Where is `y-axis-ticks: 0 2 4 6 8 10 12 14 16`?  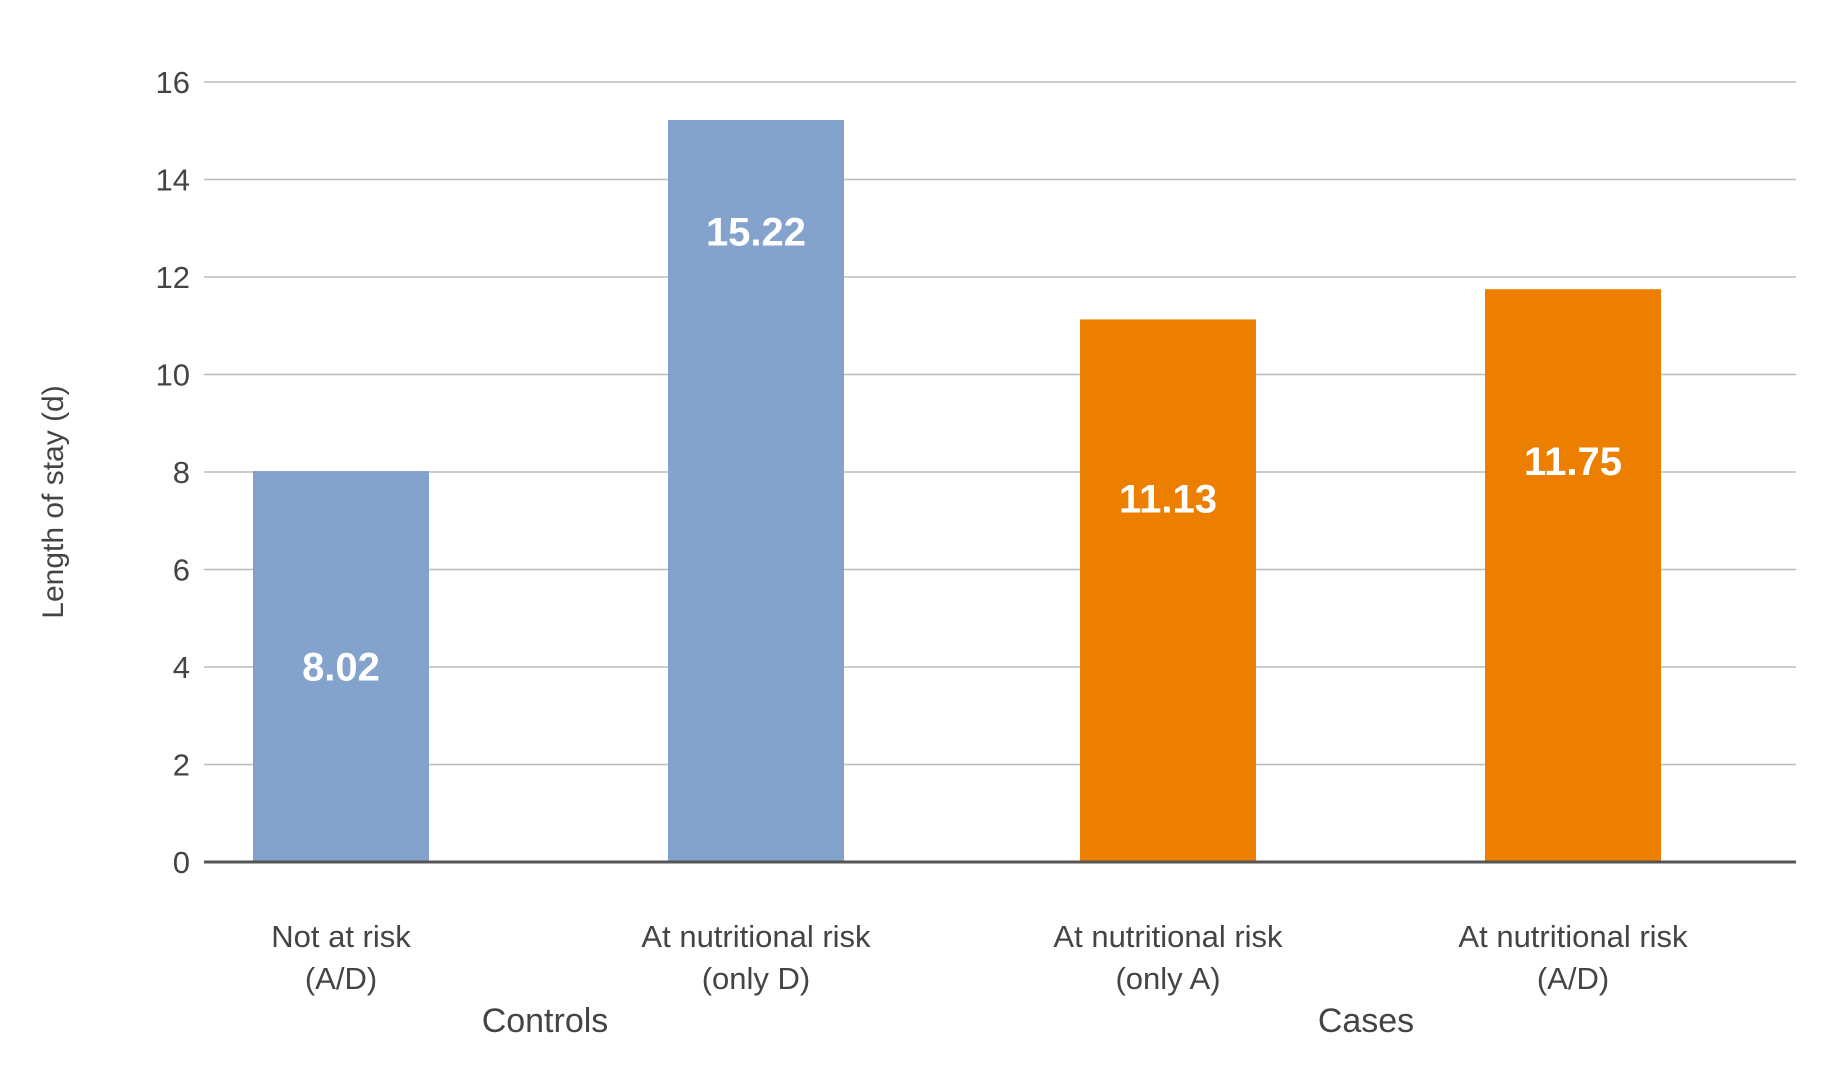 y-axis-ticks: 0 2 4 6 8 10 12 14 16 is located at coordinates (173, 472).